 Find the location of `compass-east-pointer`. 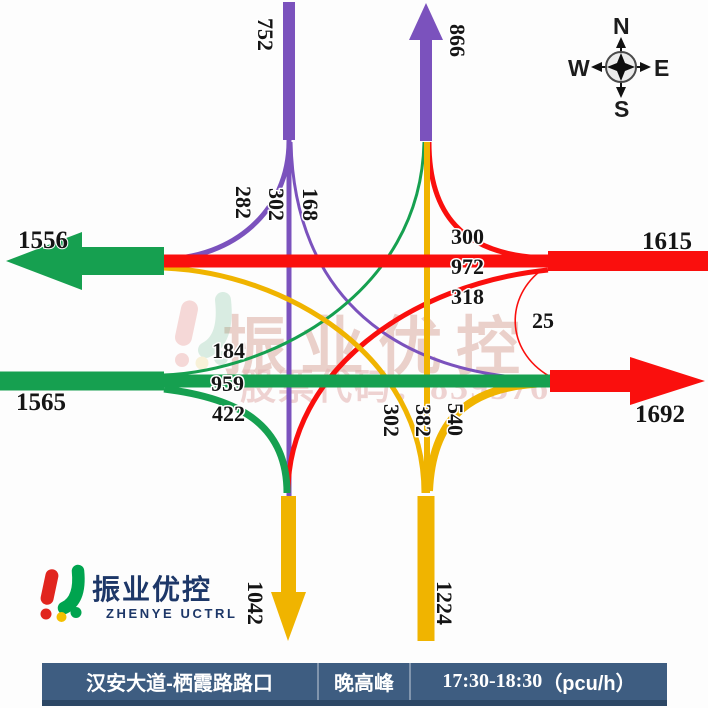

compass-east-pointer is located at coordinates (645, 67).